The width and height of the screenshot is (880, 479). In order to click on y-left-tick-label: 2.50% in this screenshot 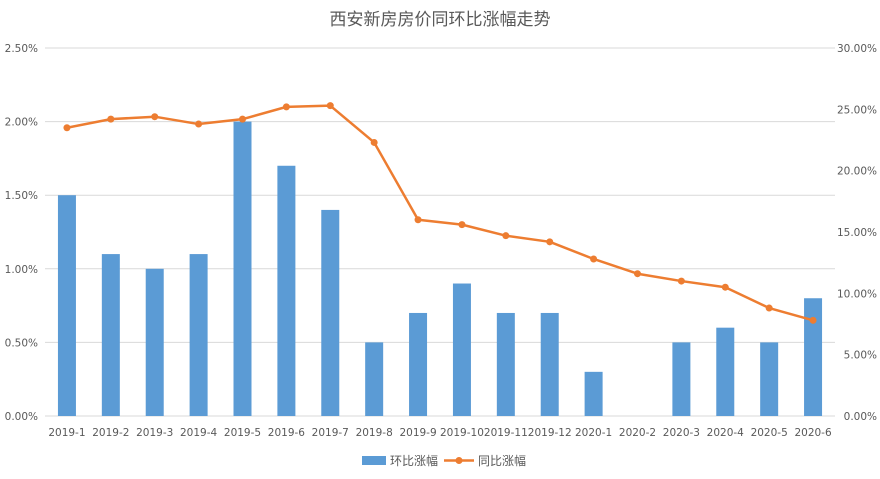, I will do `click(21, 49)`.